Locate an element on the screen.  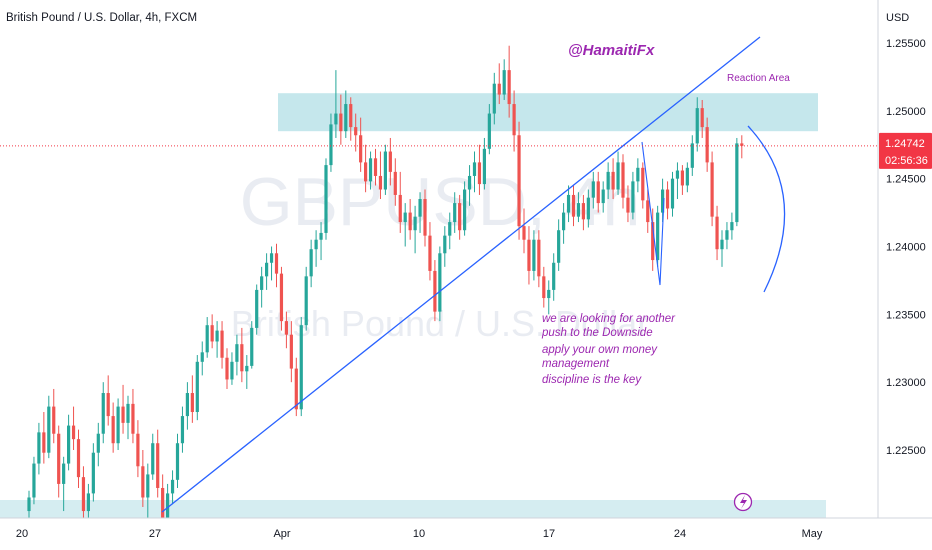
time-axis is located at coordinates (466, 534).